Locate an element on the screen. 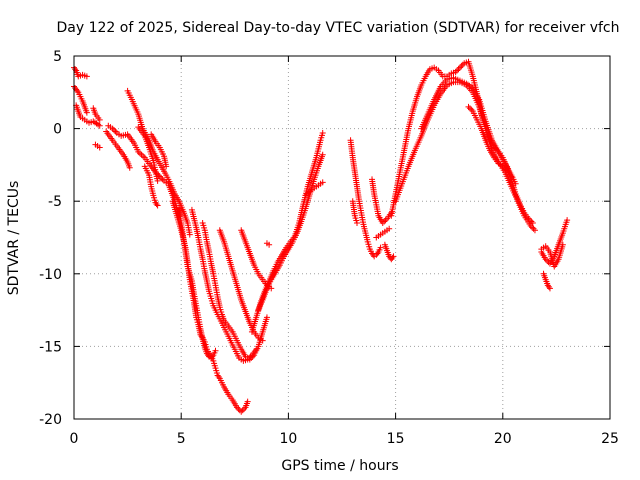 This screenshot has height=480, width=640. series-sat-x is located at coordinates (382, 201).